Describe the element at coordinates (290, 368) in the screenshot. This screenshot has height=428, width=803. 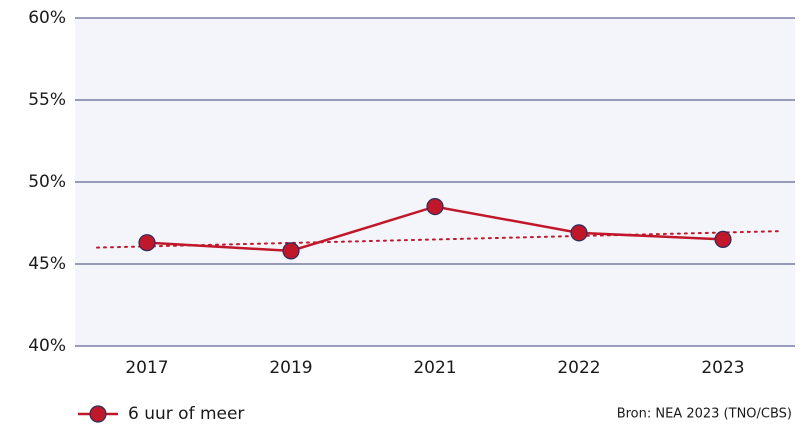
I see `x-tick-label: 2019` at that location.